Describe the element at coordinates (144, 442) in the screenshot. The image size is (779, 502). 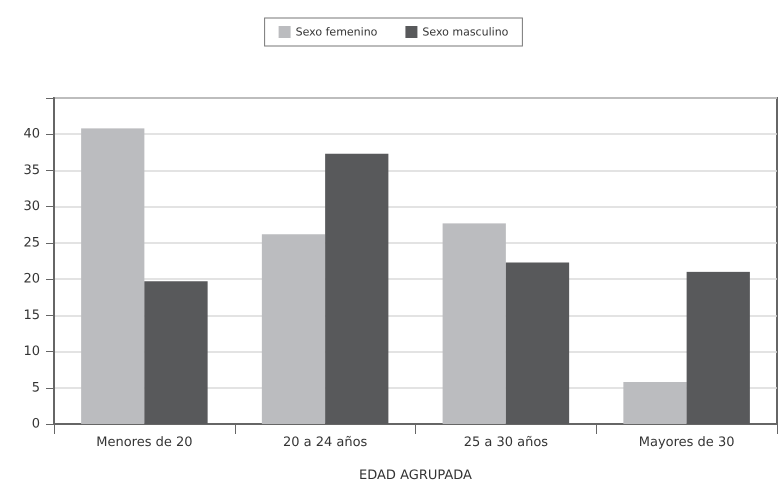
I see `x-tick-label: Menores de 20` at that location.